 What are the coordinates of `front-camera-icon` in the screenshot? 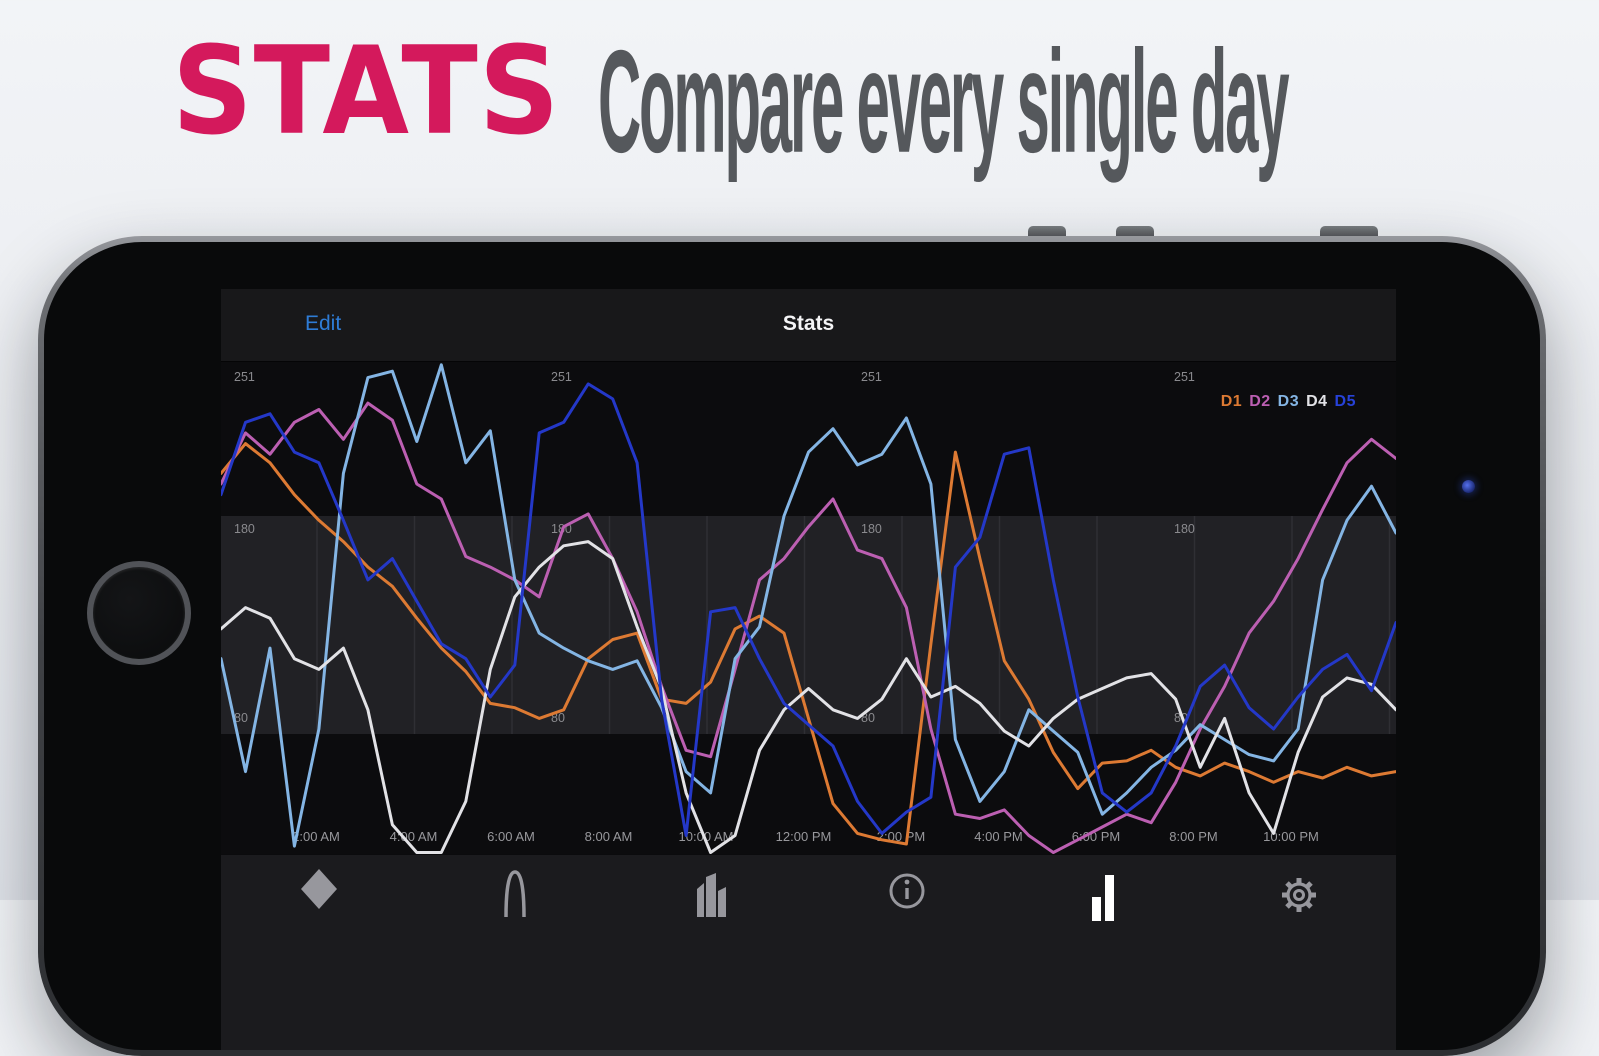 It's located at (1468, 486).